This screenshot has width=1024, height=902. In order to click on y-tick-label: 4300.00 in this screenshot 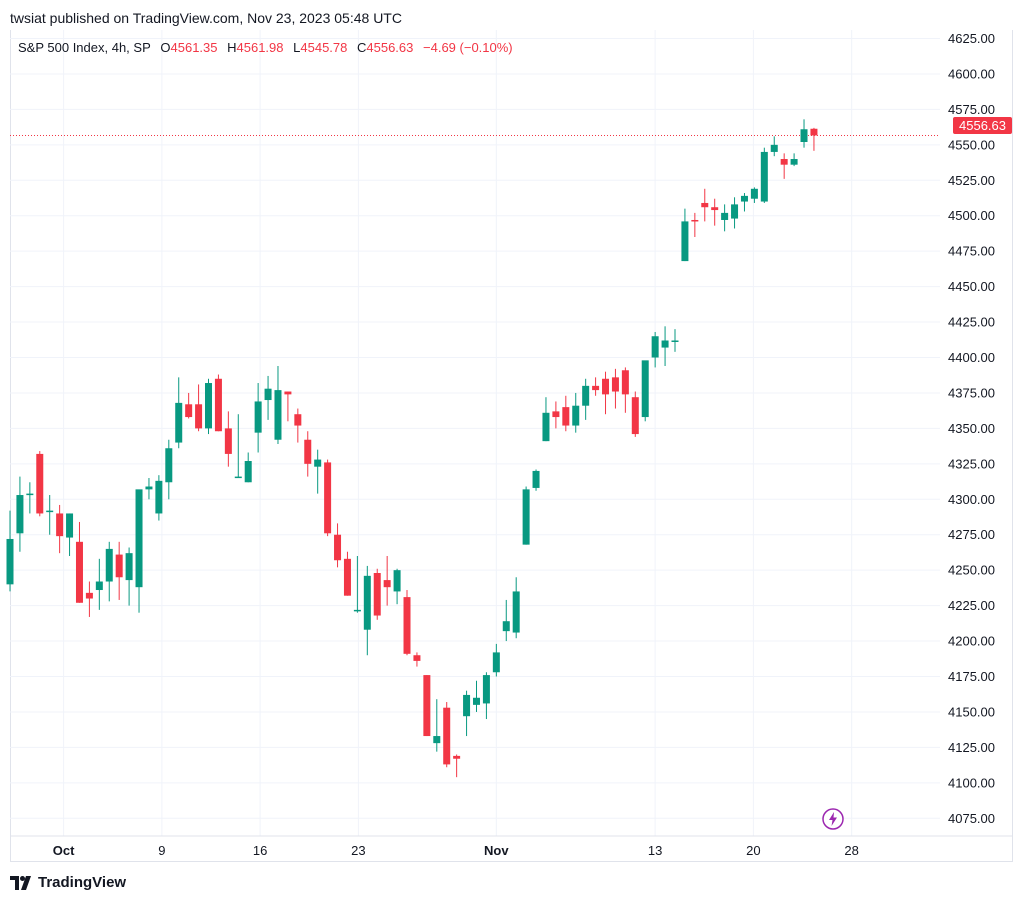, I will do `click(971, 499)`.